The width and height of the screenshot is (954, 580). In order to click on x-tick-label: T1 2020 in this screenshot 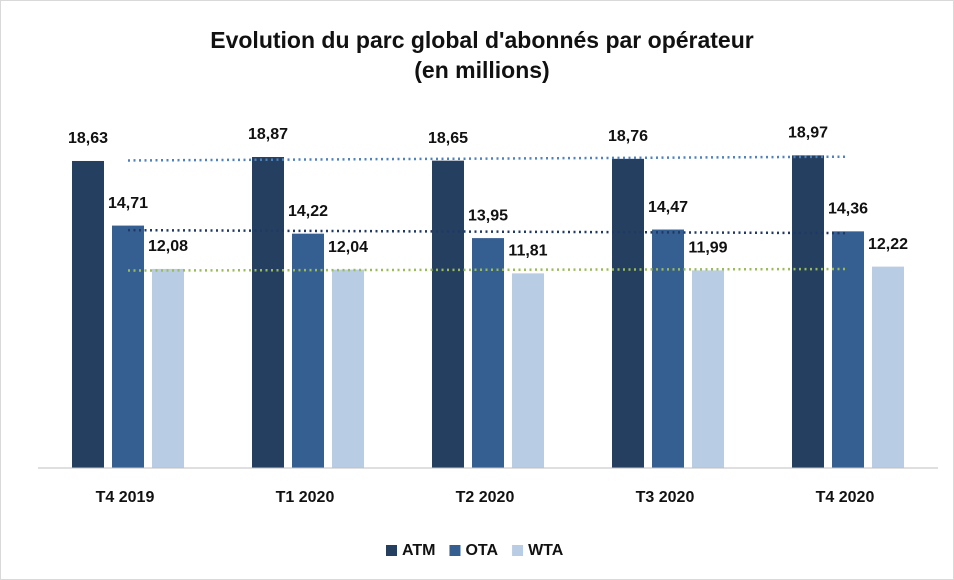, I will do `click(305, 497)`.